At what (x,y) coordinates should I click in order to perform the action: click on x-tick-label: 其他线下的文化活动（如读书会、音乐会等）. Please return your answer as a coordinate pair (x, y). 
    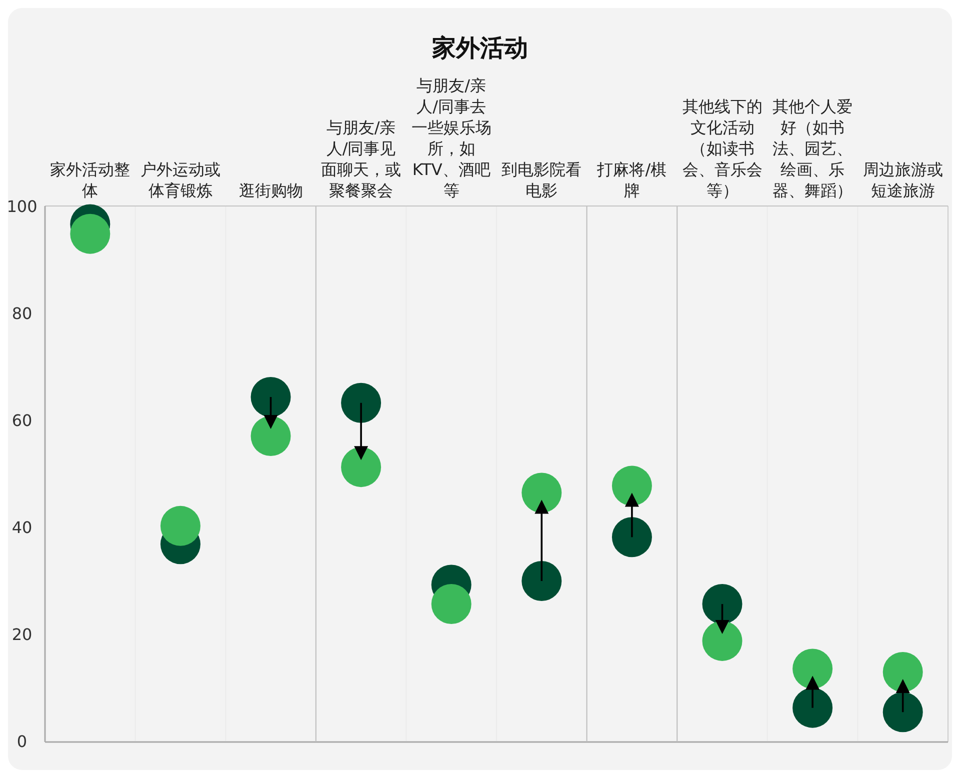
    Looking at the image, I should click on (722, 148).